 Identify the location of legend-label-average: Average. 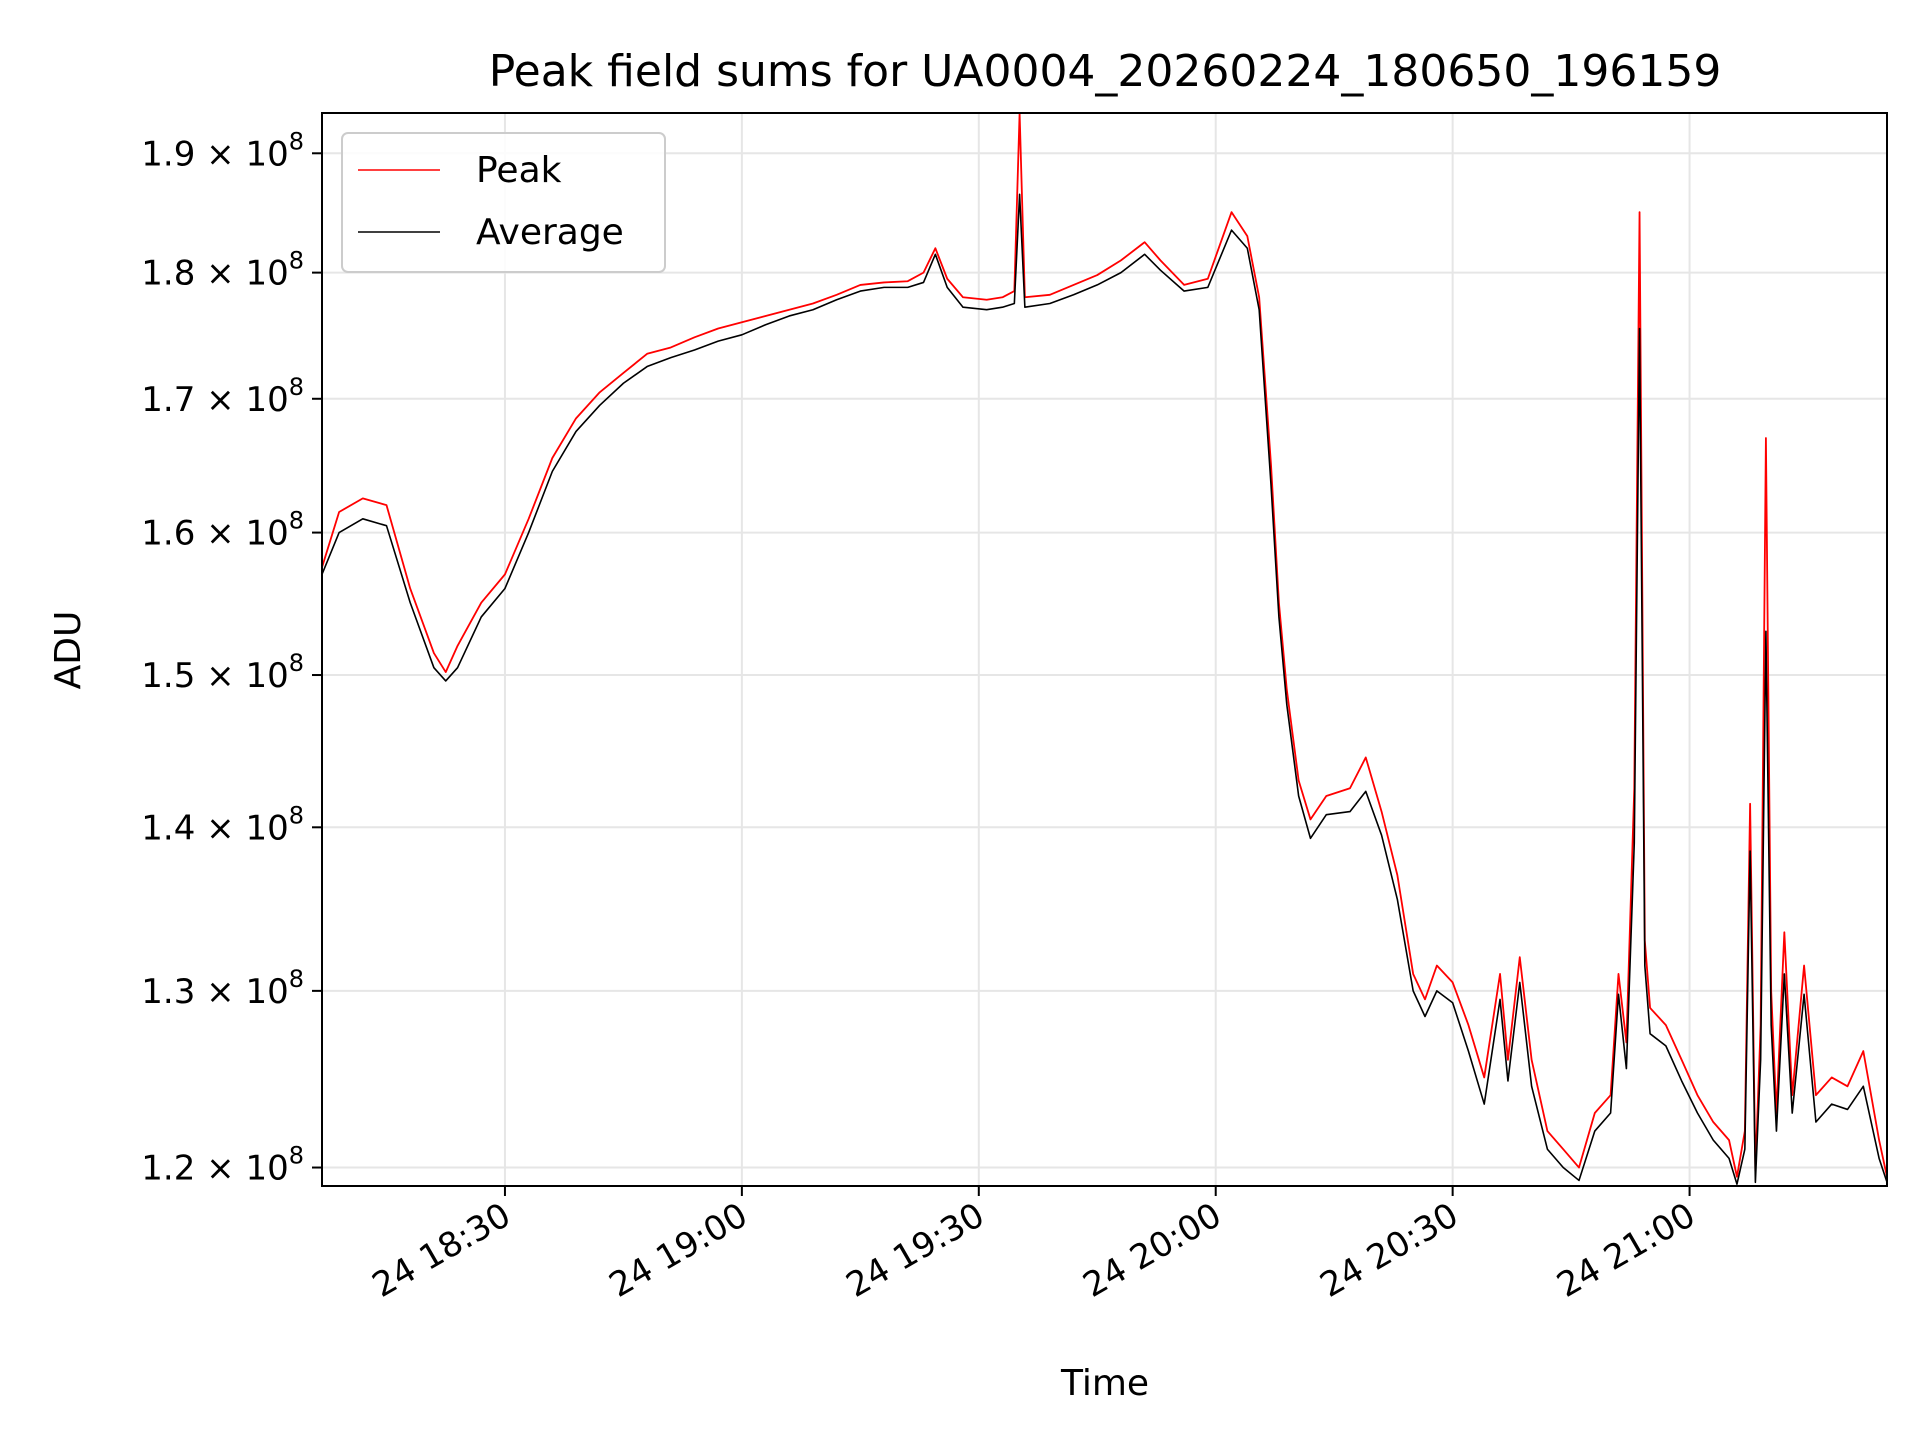
(550, 232).